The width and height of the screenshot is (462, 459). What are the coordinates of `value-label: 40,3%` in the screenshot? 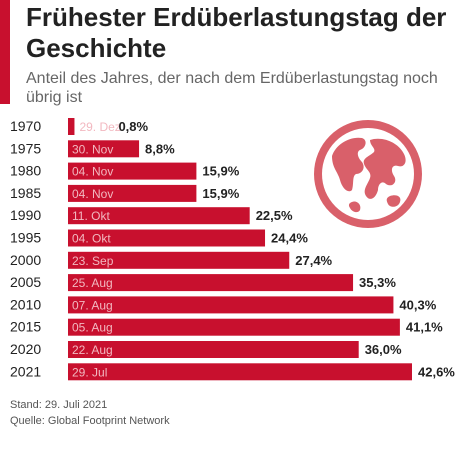 It's located at (417, 304).